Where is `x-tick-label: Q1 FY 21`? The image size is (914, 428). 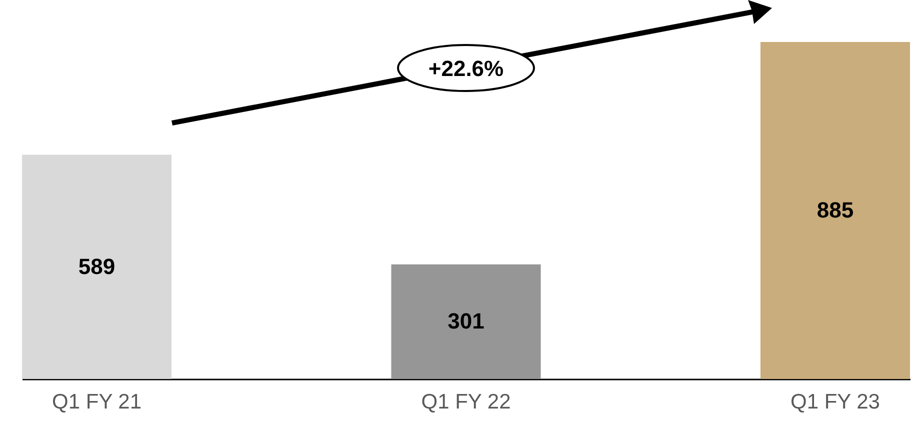 x-tick-label: Q1 FY 21 is located at coordinates (97, 402).